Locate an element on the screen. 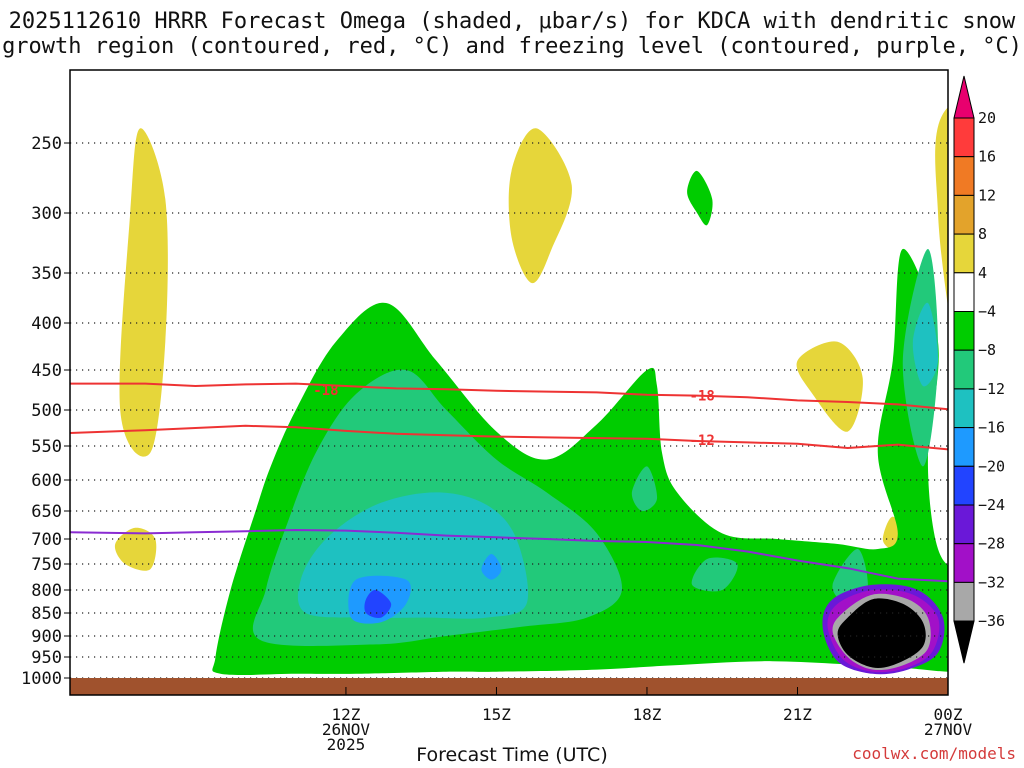  colorbar-label-10: −24 is located at coordinates (991, 505).